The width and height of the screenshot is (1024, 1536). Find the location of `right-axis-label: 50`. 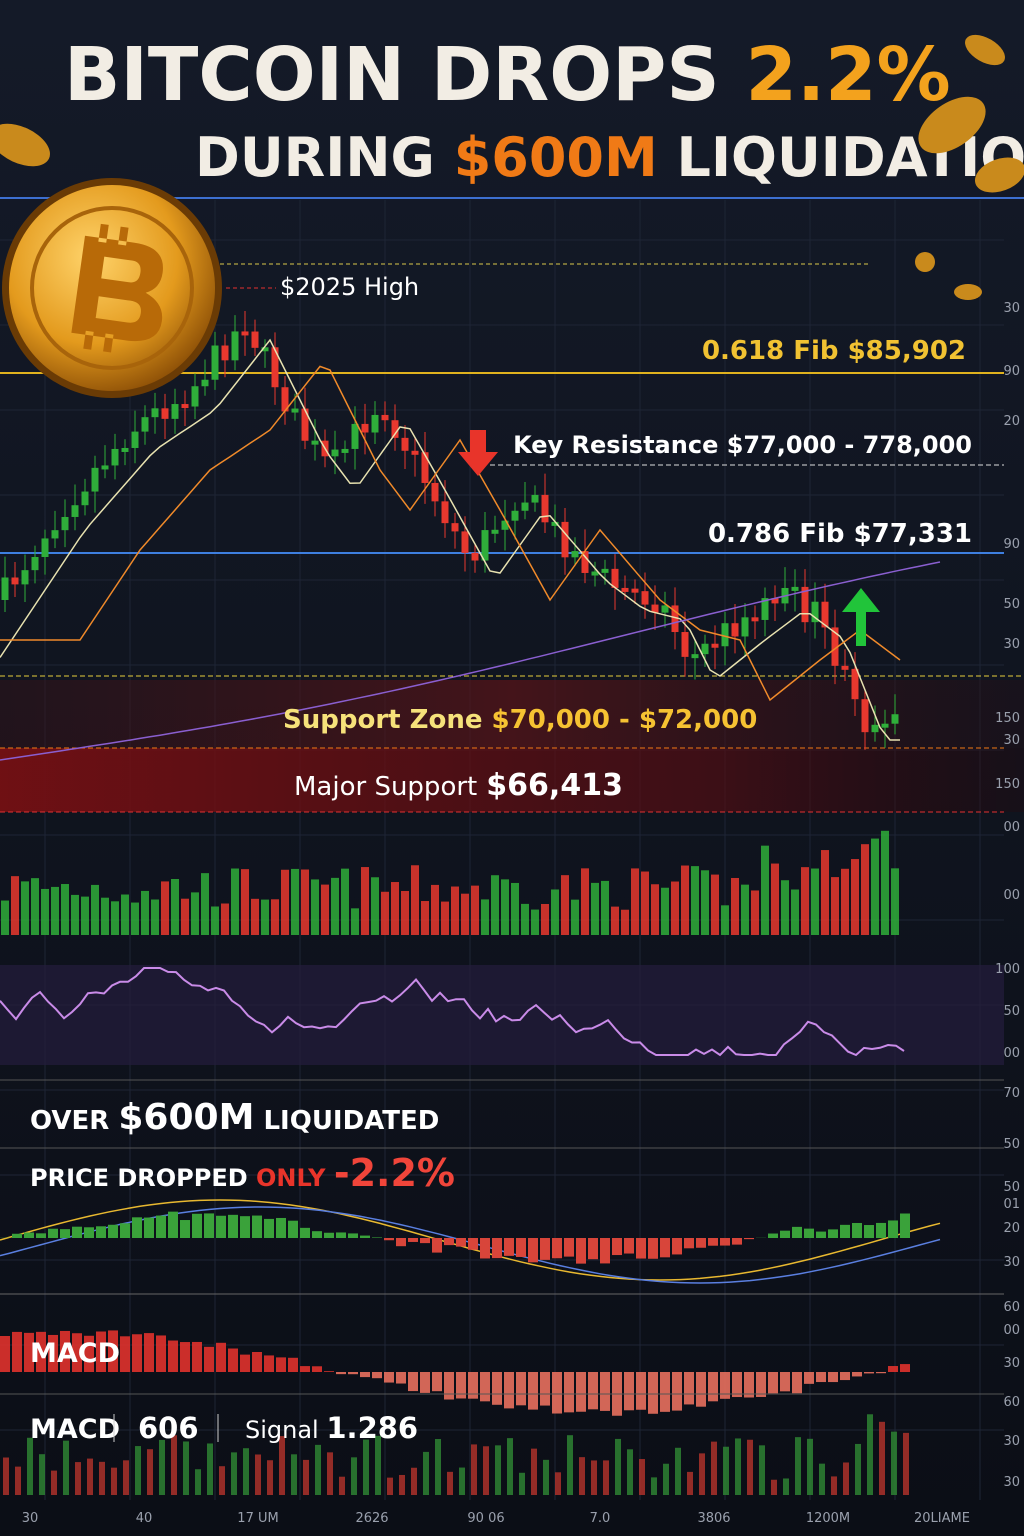

right-axis-label: 50 is located at coordinates (1011, 604).